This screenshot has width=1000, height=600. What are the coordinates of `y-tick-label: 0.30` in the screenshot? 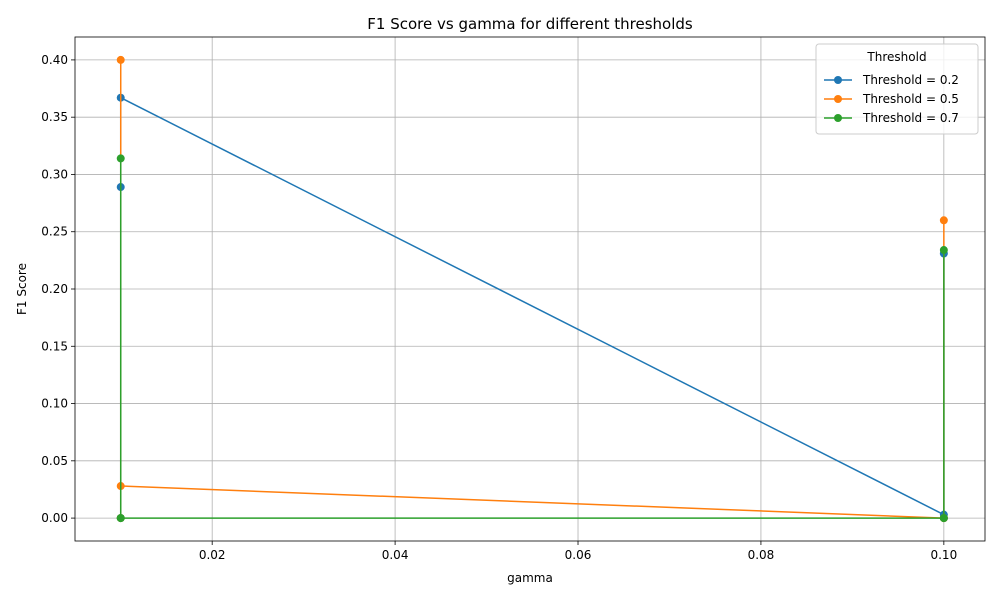 It's located at (54, 174).